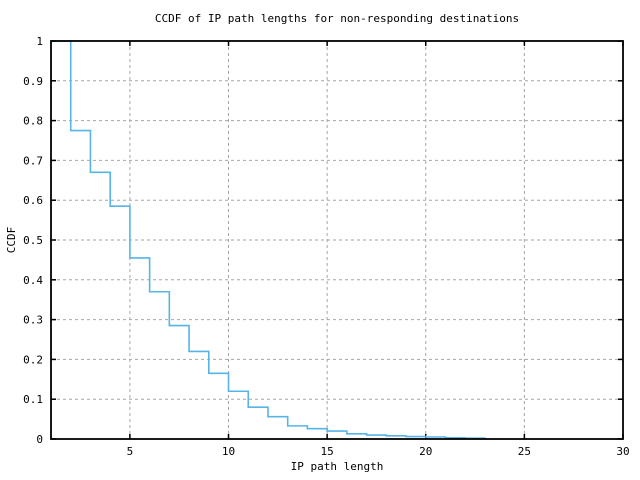 Image resolution: width=640 pixels, height=480 pixels. I want to click on y-tick-label: 0, so click(39, 439).